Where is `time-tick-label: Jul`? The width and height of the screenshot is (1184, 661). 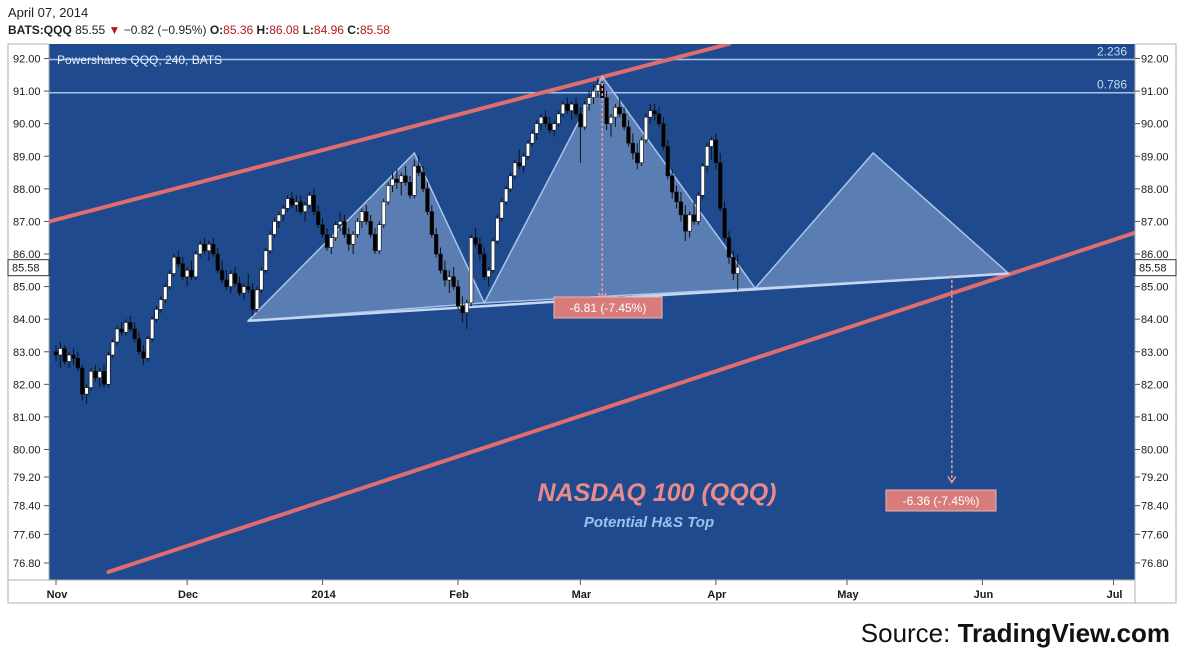
time-tick-label: Jul is located at coordinates (1115, 595).